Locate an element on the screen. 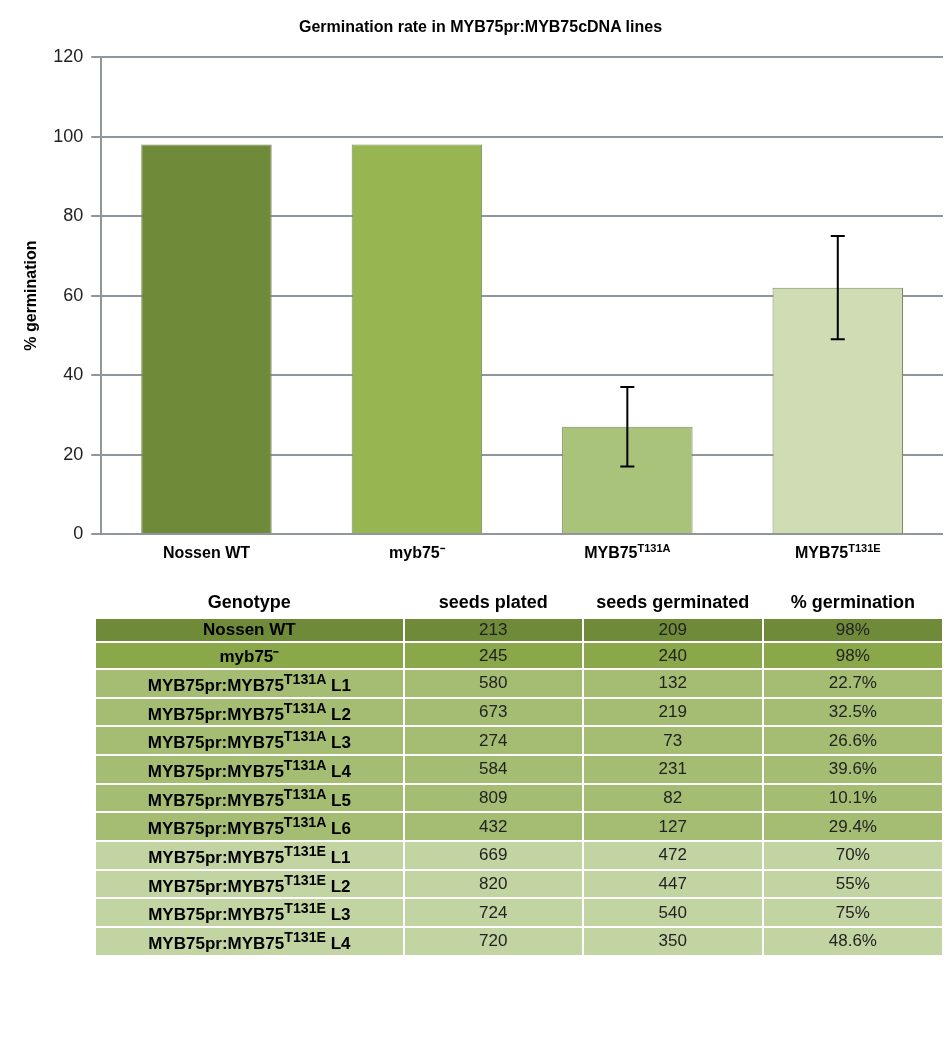 The height and width of the screenshot is (1046, 951). text: 584 is located at coordinates (493, 769).